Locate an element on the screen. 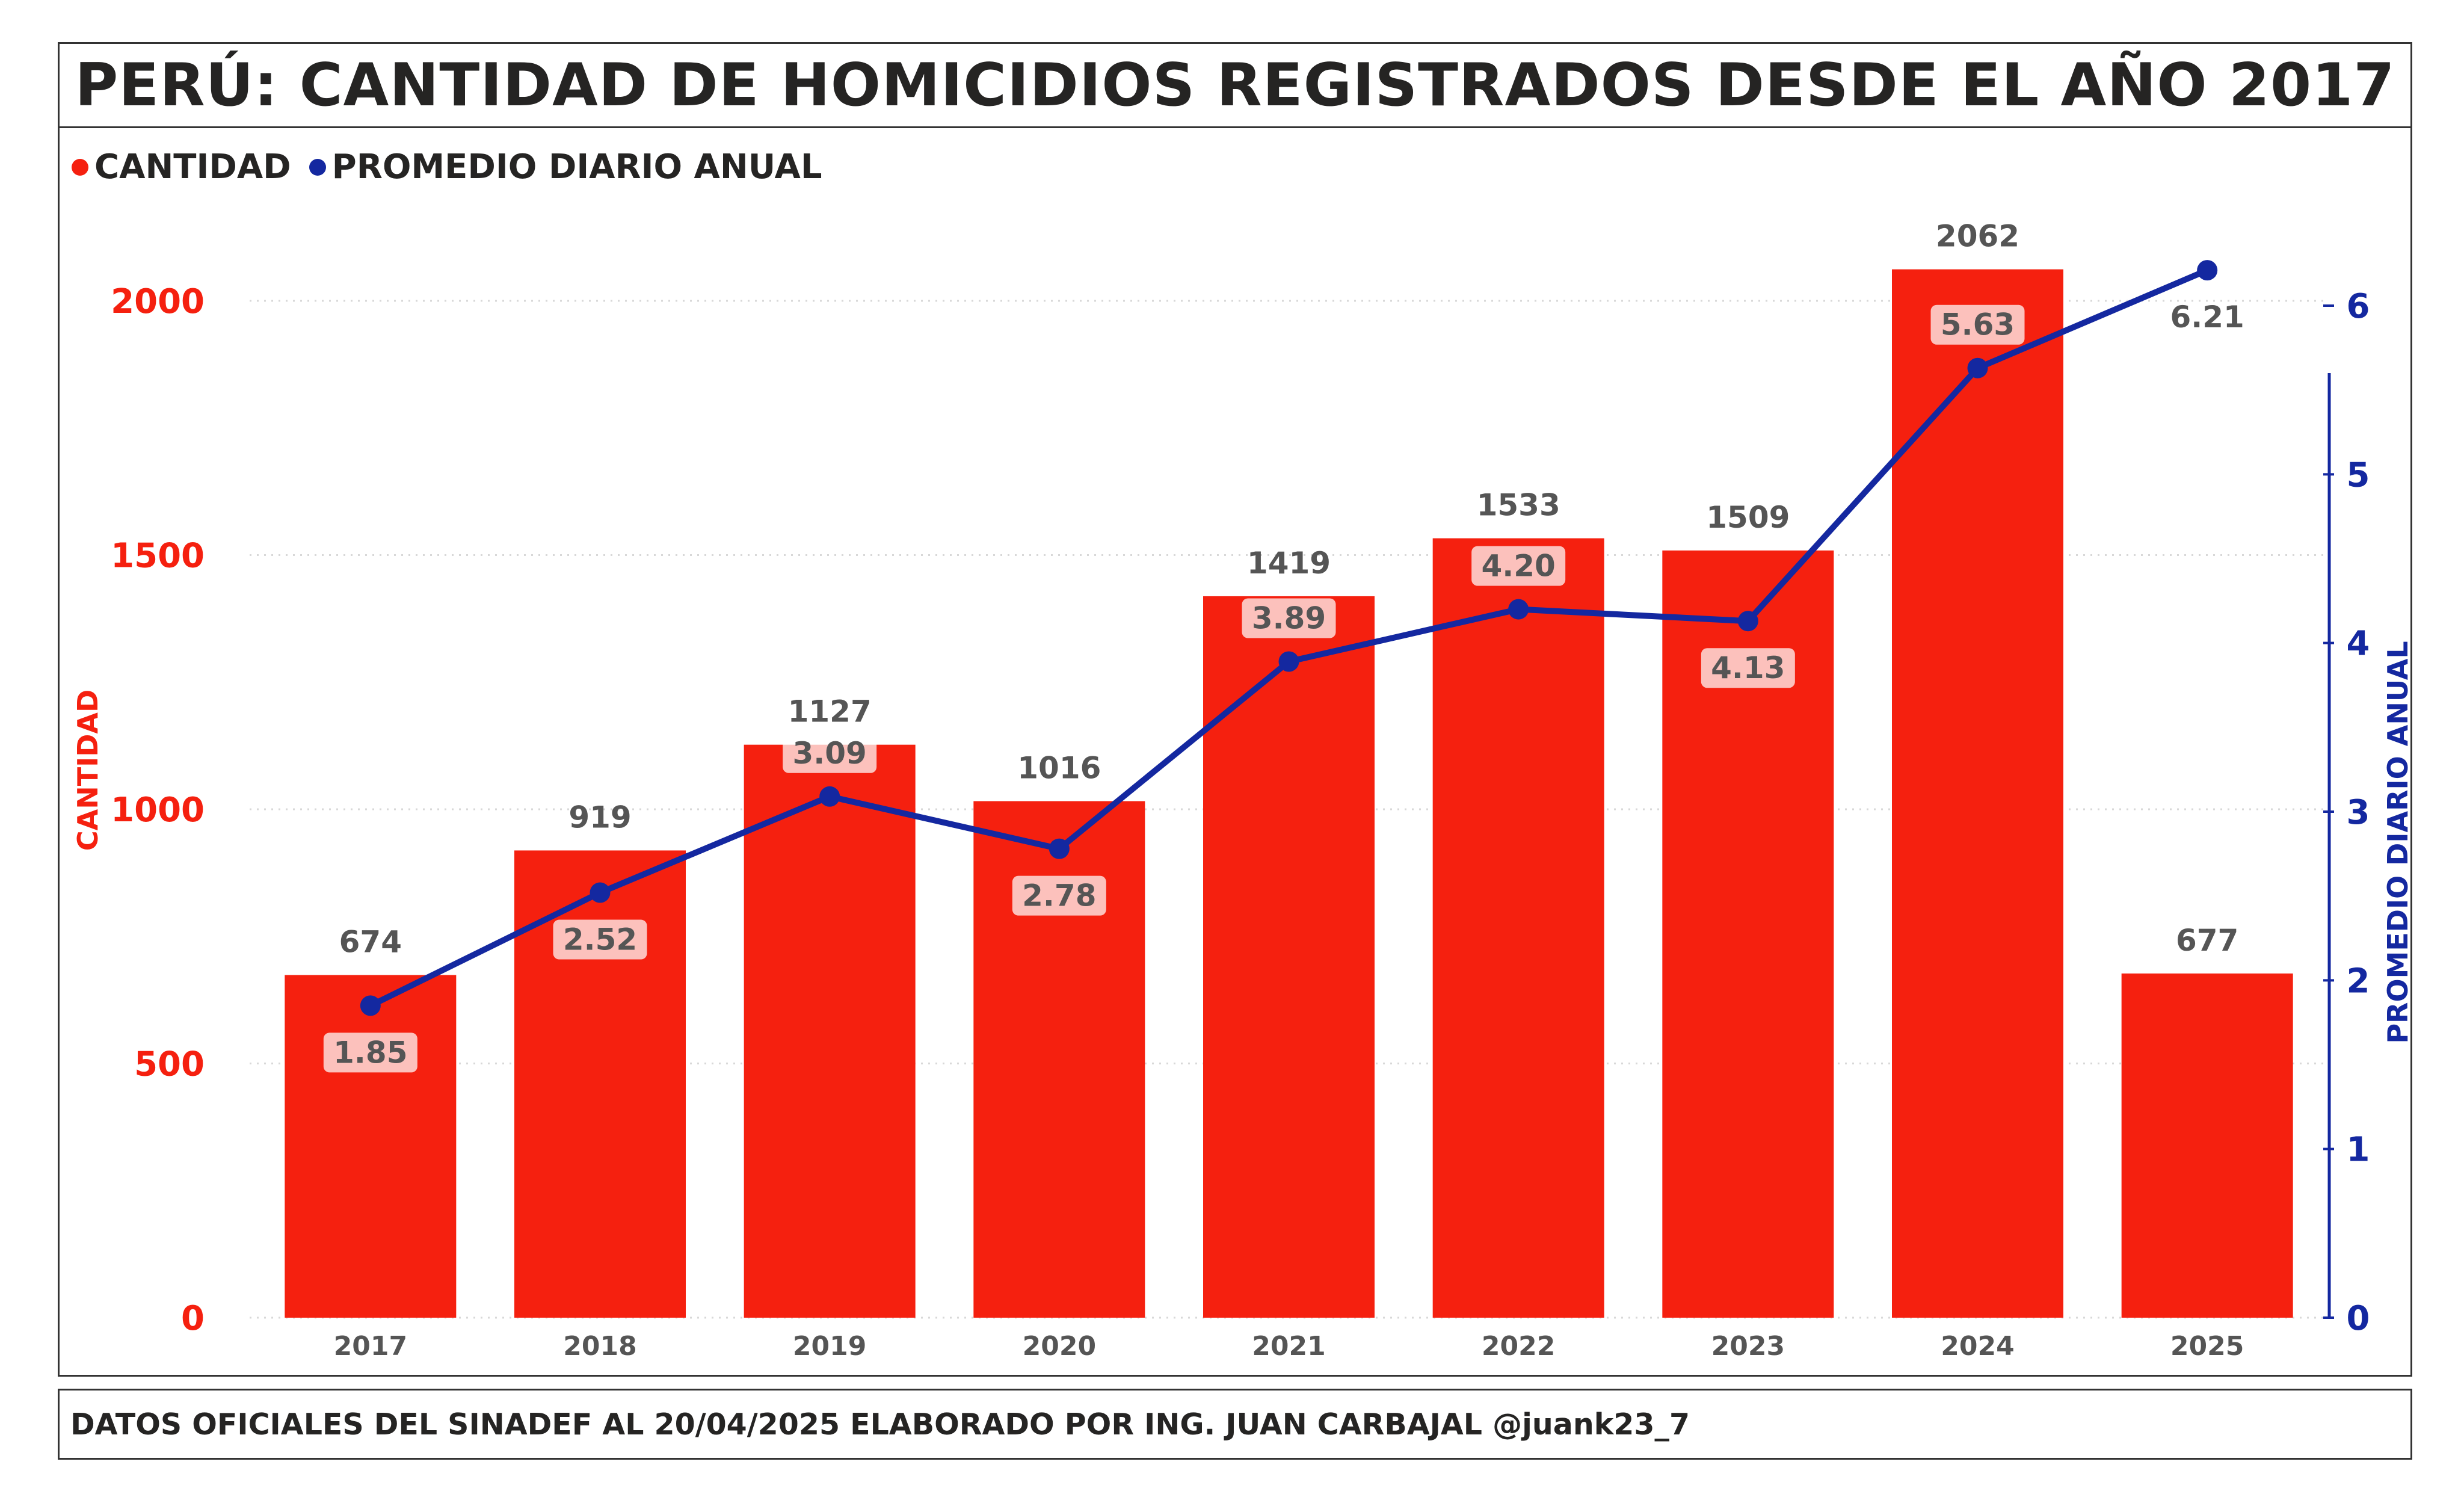 This screenshot has width=2464, height=1500. y2-tick-label-0: 0 is located at coordinates (2358, 1318).